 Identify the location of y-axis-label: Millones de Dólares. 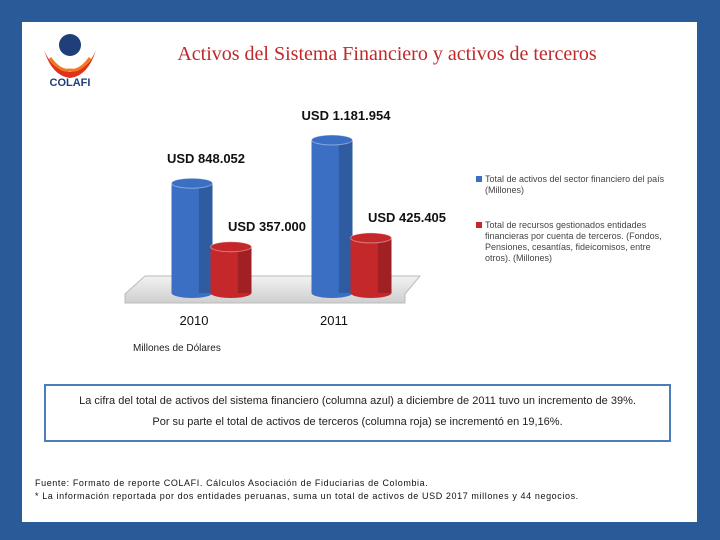
(177, 348).